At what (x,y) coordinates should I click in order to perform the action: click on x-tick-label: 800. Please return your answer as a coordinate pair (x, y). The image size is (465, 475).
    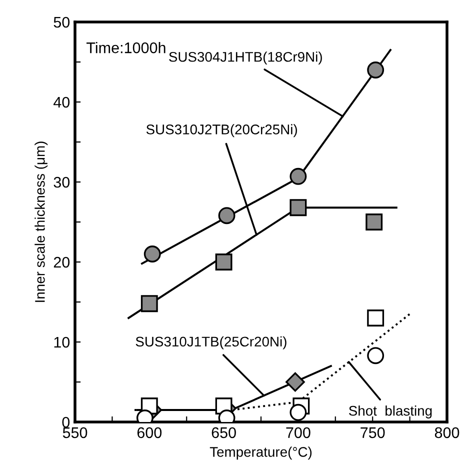
    Looking at the image, I should click on (447, 432).